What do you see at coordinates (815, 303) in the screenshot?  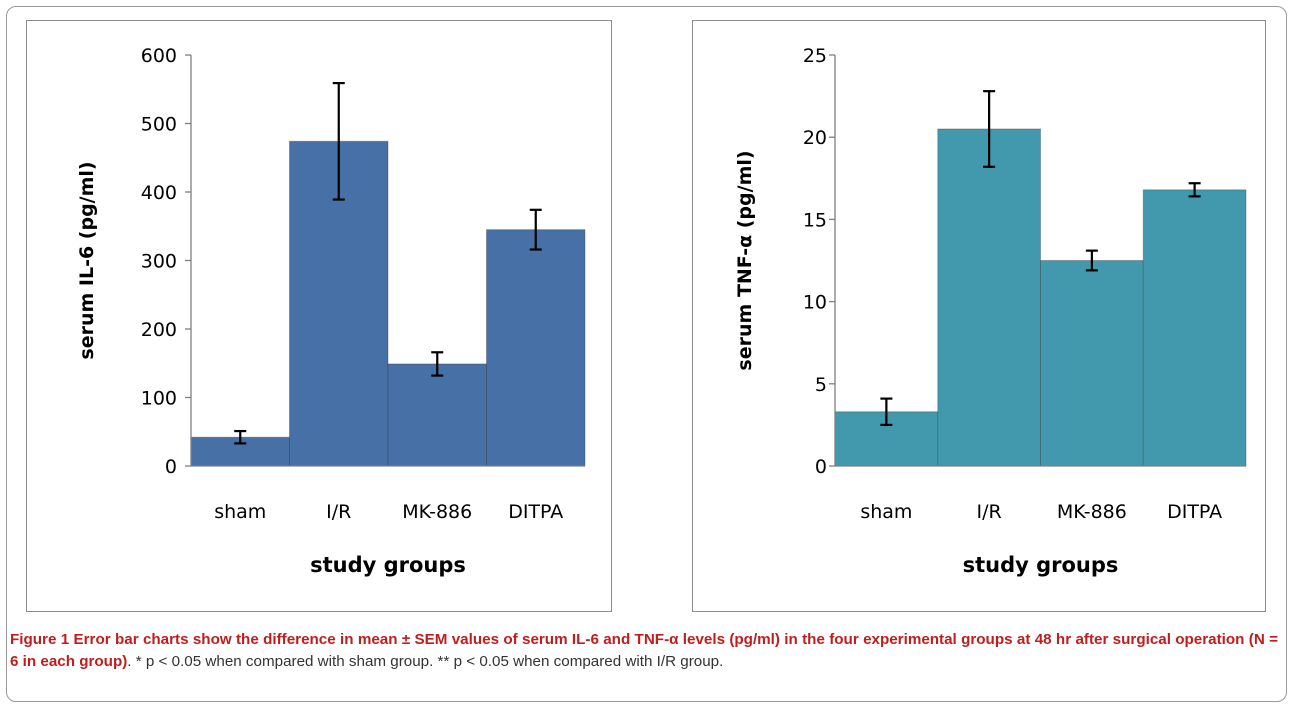 I see `tnf-y-tick-label-2: 10` at bounding box center [815, 303].